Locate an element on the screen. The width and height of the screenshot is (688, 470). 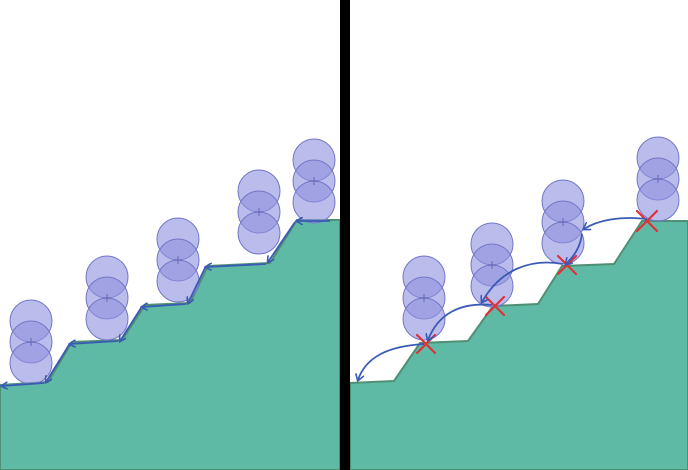
jump-arrows is located at coordinates (503, 298).